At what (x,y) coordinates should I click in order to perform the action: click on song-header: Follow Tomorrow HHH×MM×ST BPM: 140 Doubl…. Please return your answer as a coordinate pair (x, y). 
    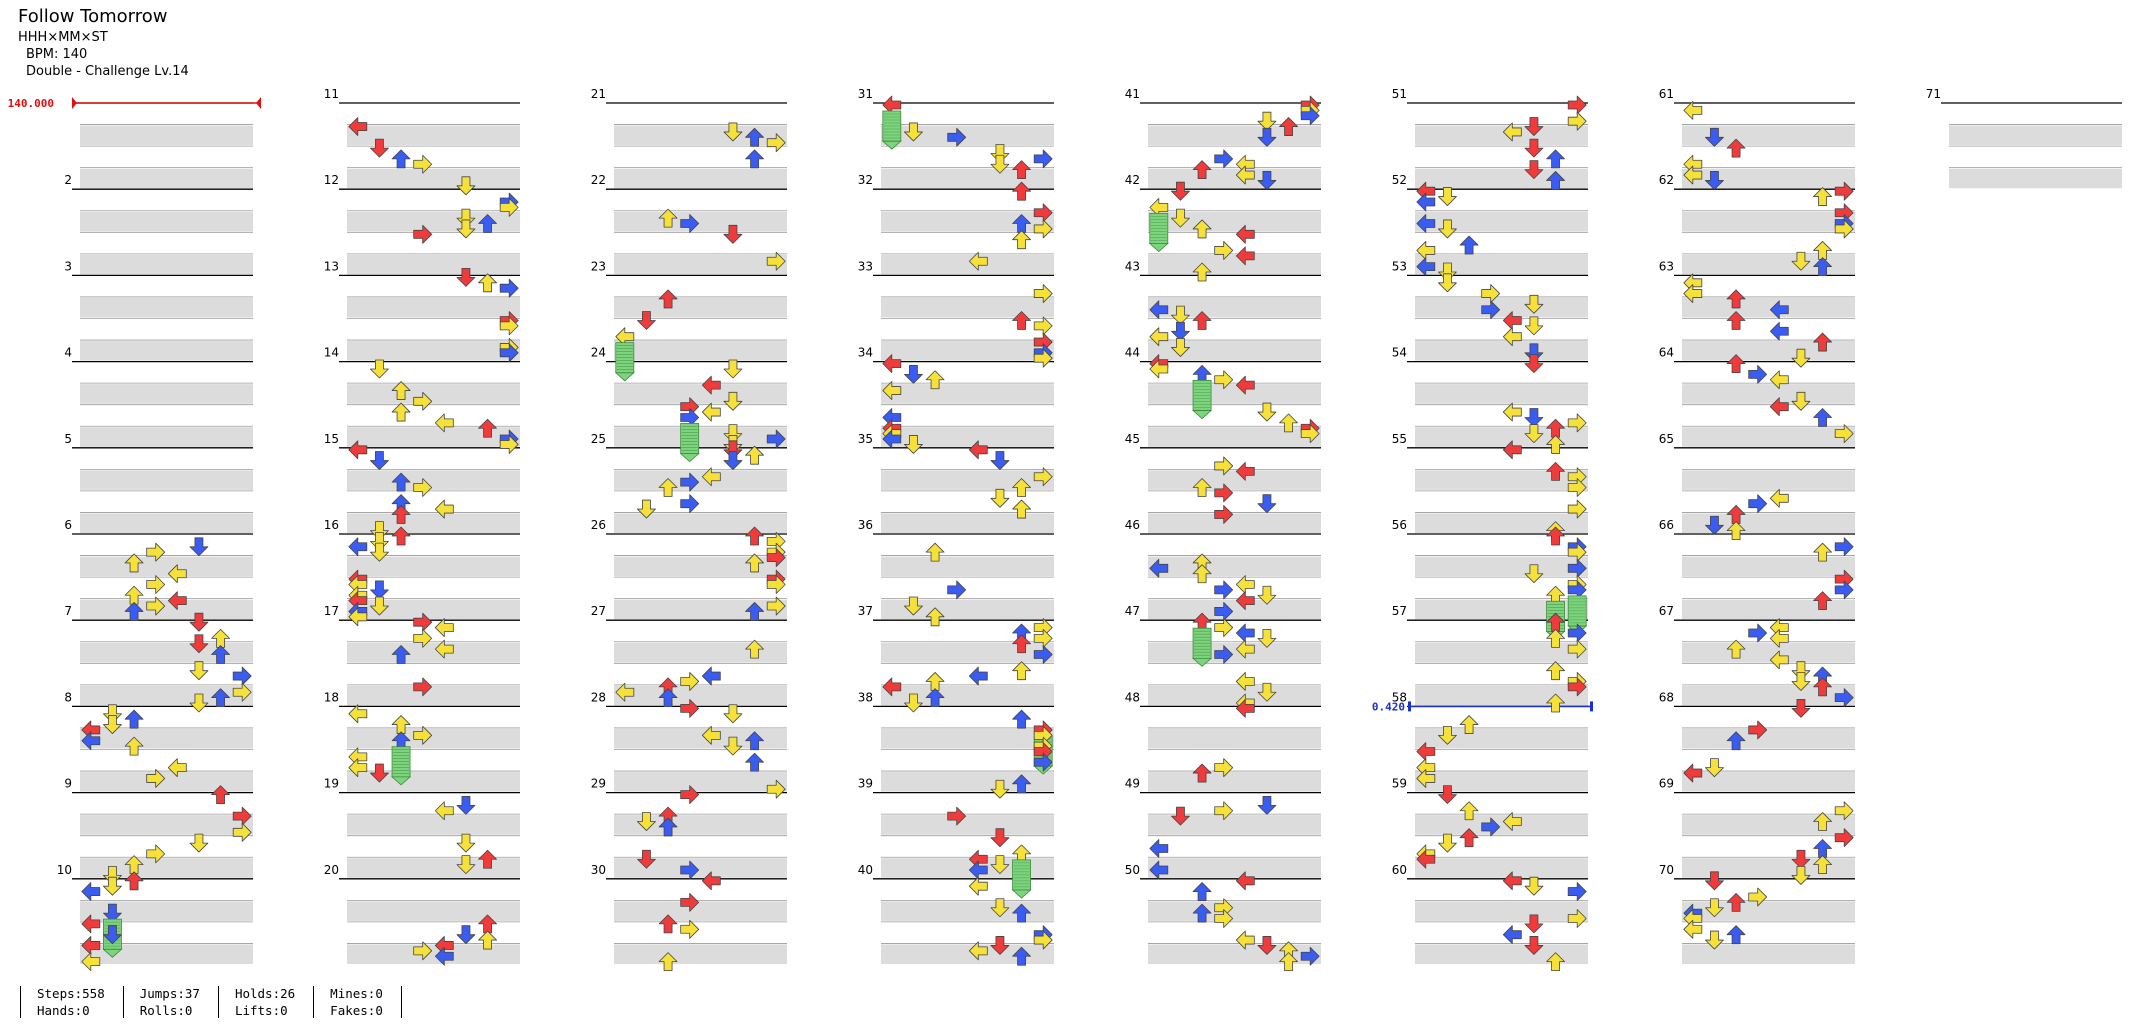
    Looking at the image, I should click on (103, 45).